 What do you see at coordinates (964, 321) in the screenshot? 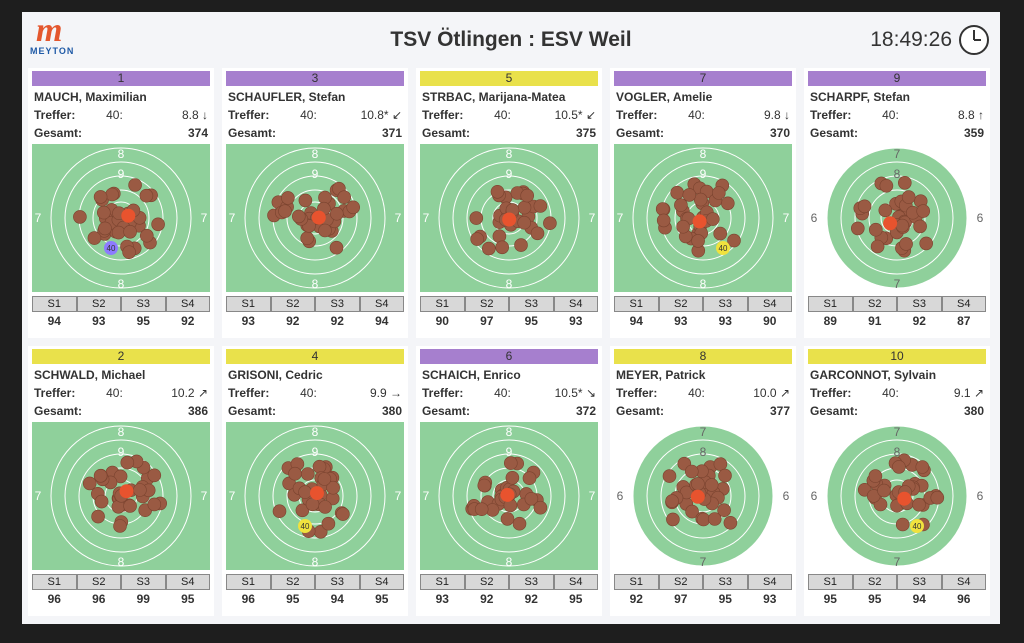
I see `series-value: 87` at bounding box center [964, 321].